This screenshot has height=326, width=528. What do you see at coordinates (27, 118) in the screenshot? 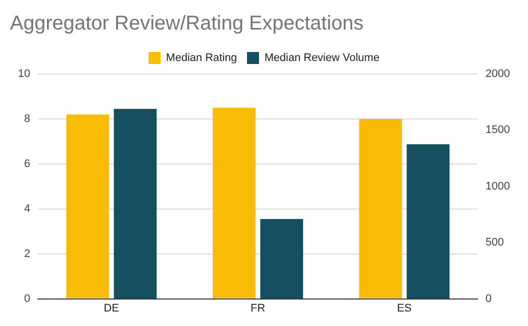
I see `y-tick-label: 8` at bounding box center [27, 118].